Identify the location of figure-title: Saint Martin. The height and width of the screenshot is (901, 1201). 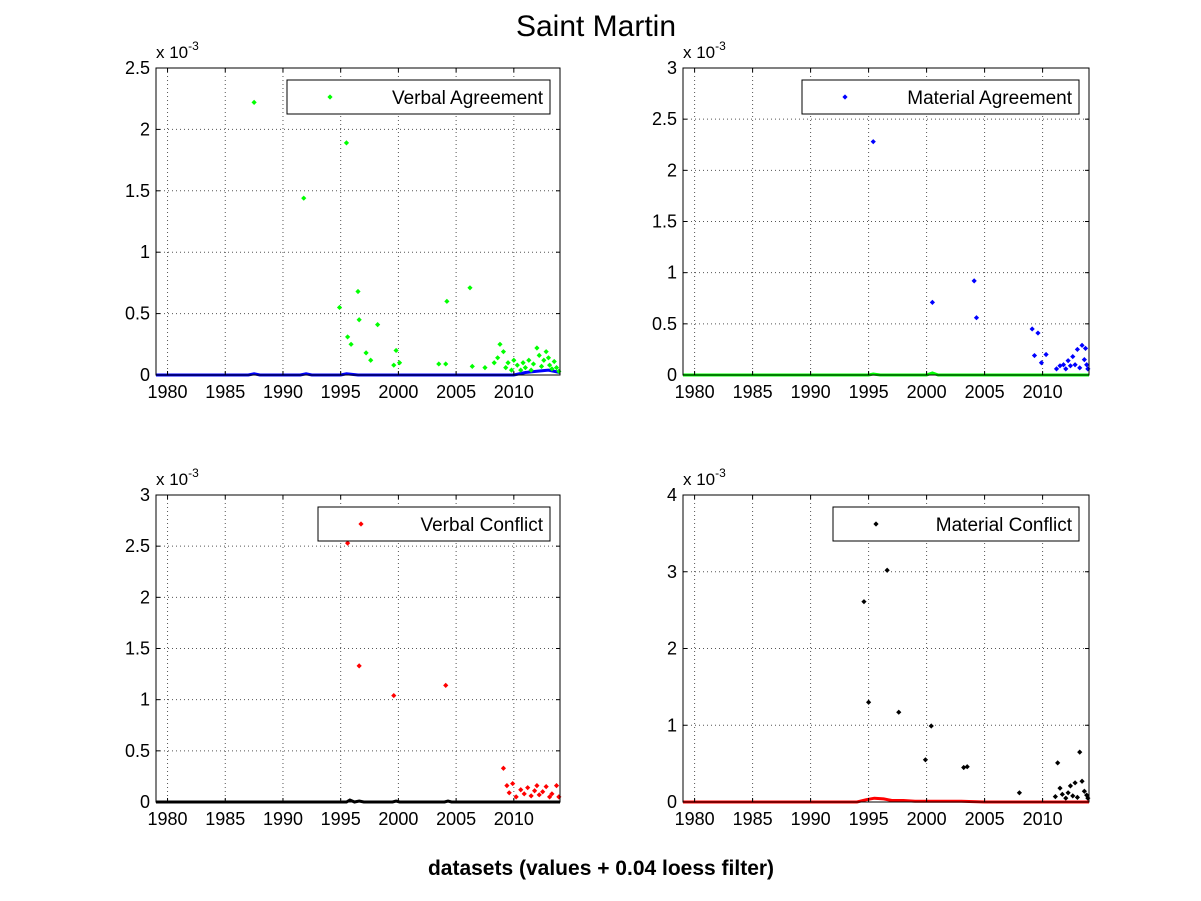
(596, 26).